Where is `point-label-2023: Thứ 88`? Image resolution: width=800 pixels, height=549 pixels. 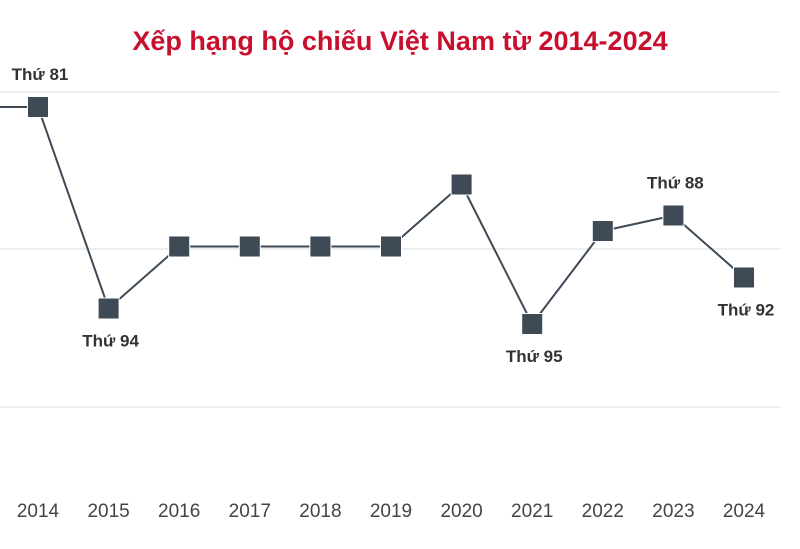 point-label-2023: Thứ 88 is located at coordinates (675, 183).